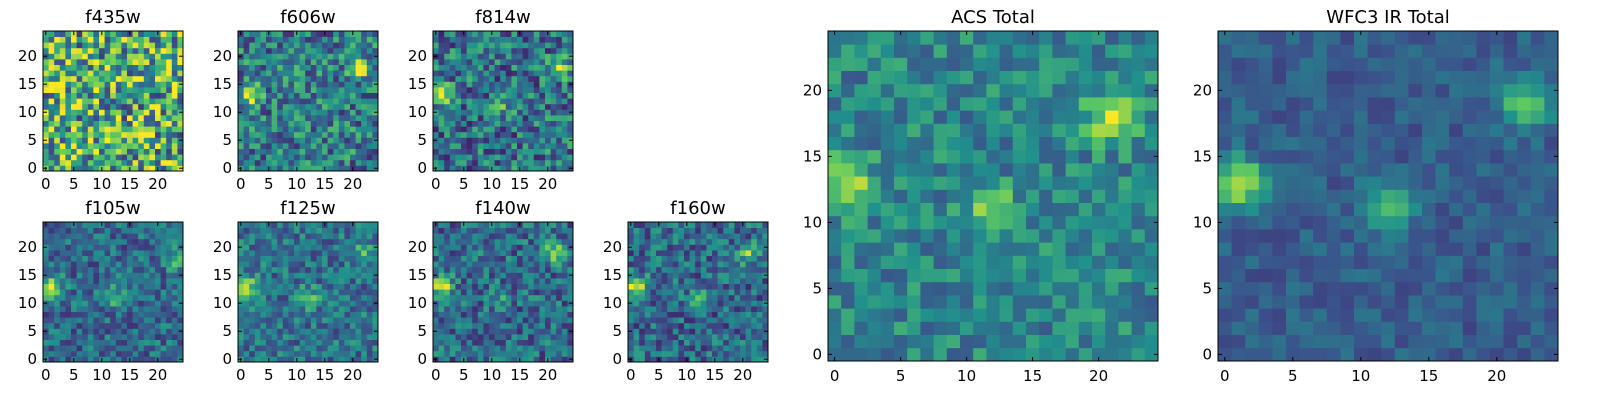 The image size is (1600, 400). What do you see at coordinates (222, 84) in the screenshot?
I see `y-tick-label: 15` at bounding box center [222, 84].